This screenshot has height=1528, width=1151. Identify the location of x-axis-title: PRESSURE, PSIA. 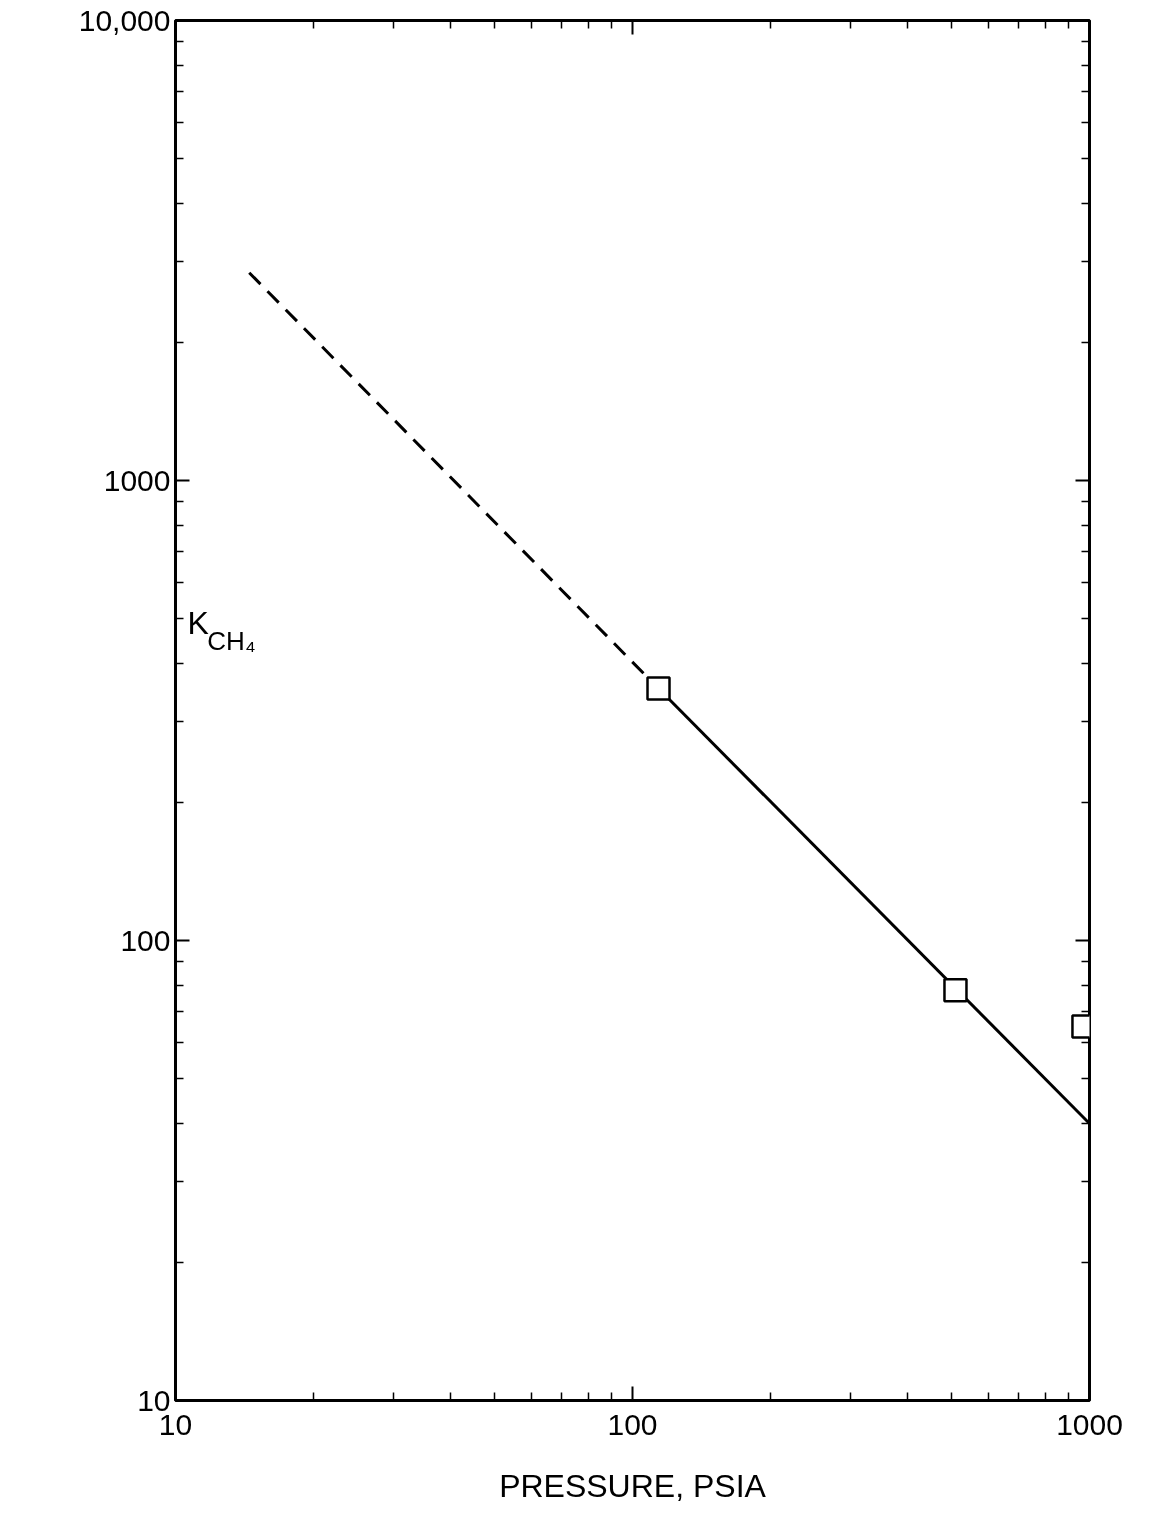
(633, 1485).